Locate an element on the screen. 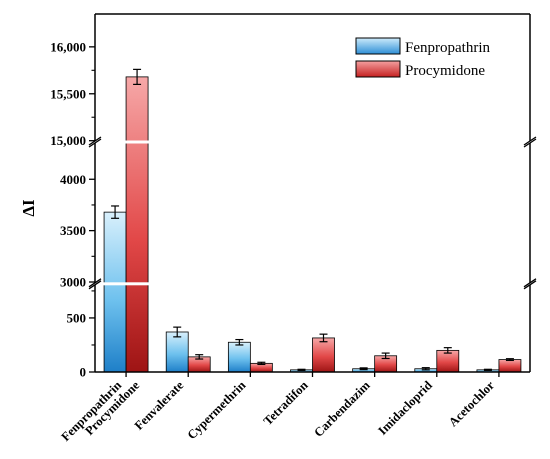 Image resolution: width=550 pixels, height=459 pixels. y-tick-label: 16,000 is located at coordinates (68, 46).